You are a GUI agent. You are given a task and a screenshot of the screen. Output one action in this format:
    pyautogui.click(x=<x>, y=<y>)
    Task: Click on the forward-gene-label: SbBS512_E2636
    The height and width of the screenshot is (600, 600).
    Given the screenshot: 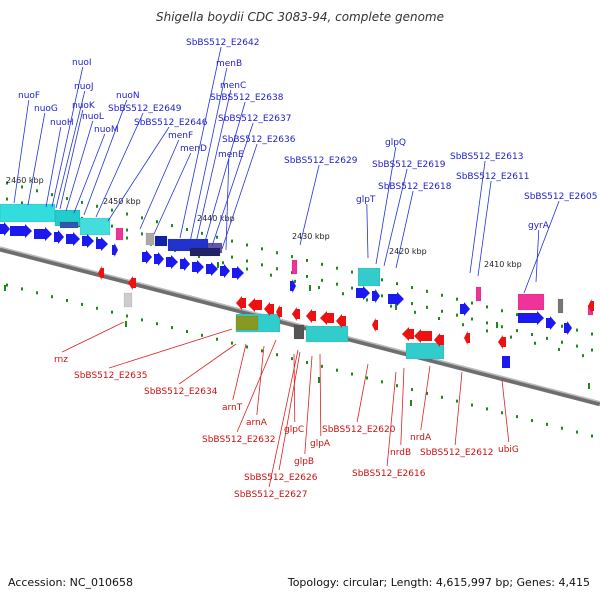 What is the action you would take?
    pyautogui.click(x=259, y=140)
    